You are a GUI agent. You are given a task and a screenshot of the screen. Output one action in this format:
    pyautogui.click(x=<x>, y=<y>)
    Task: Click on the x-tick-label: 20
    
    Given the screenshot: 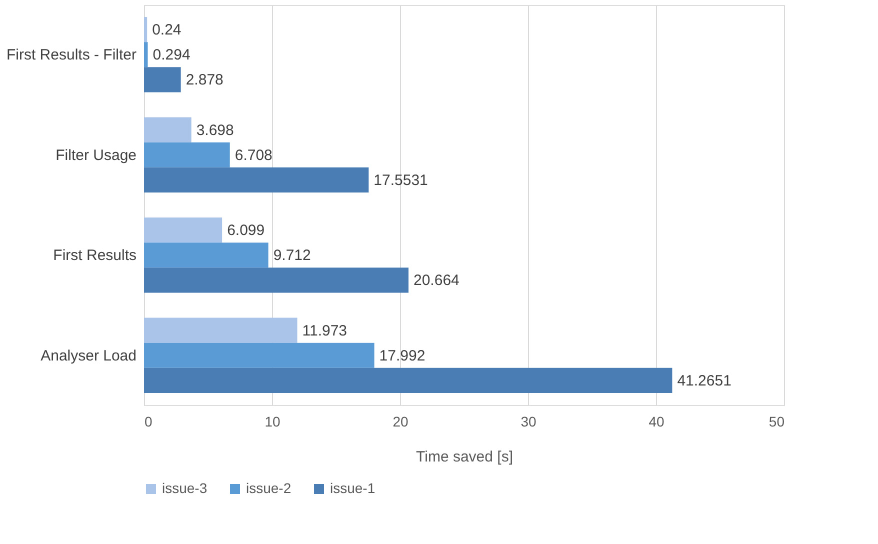 What is the action you would take?
    pyautogui.click(x=400, y=422)
    